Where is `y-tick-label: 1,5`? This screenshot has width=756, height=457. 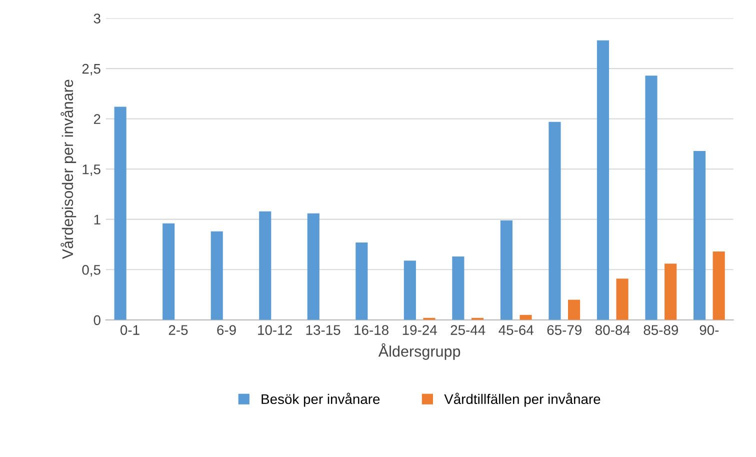 y-tick-label: 1,5 is located at coordinates (91, 170).